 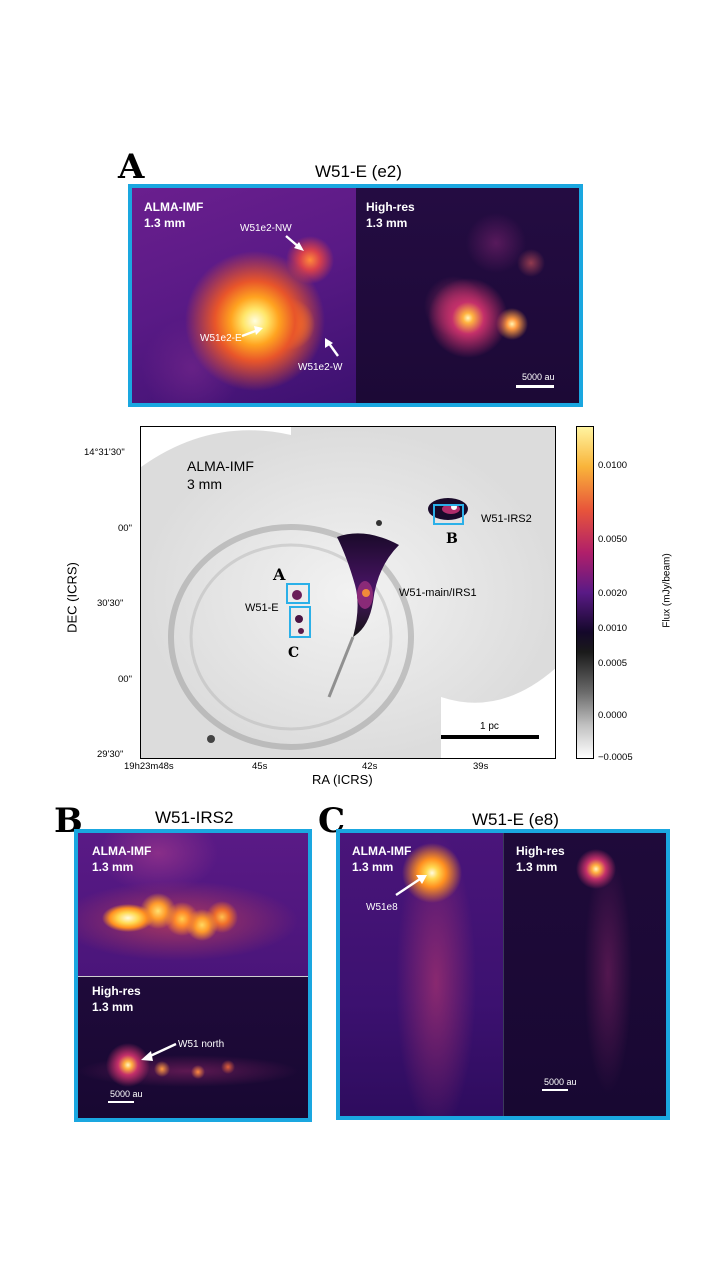 I want to click on panel-b-scale-label: 5000 au, so click(x=126, y=1094).